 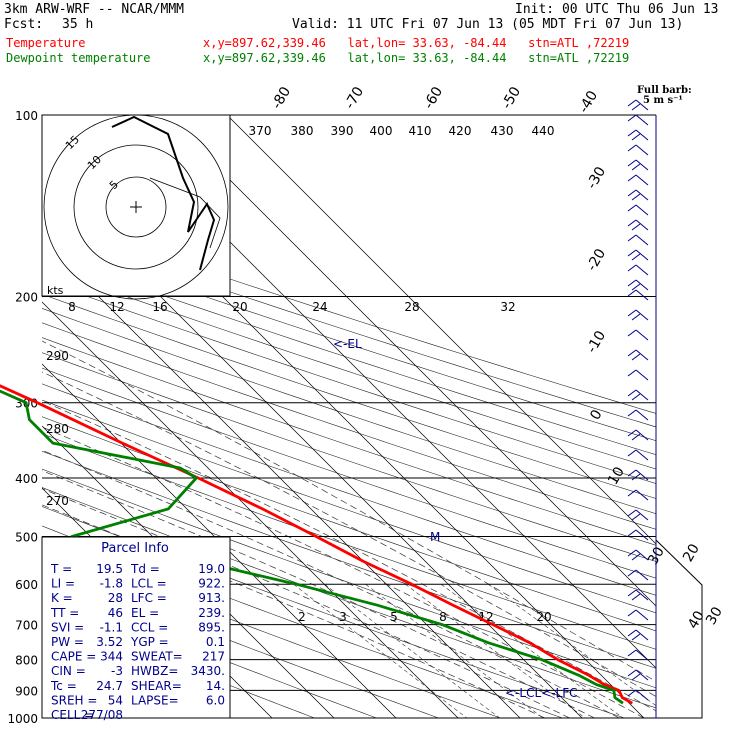 I want to click on parcel-stat-name: SREH =, so click(x=74, y=700).